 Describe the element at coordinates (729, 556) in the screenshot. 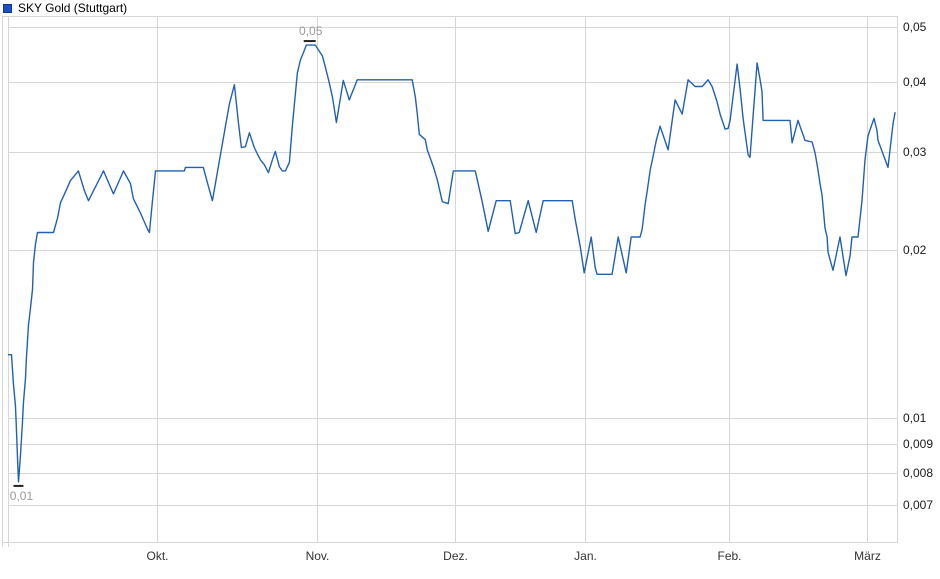

I see `x-axis-label: Feb.` at that location.